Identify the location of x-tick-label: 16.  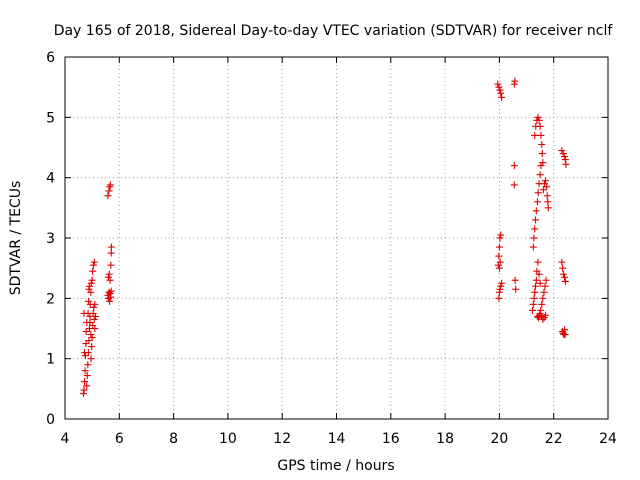
(391, 439).